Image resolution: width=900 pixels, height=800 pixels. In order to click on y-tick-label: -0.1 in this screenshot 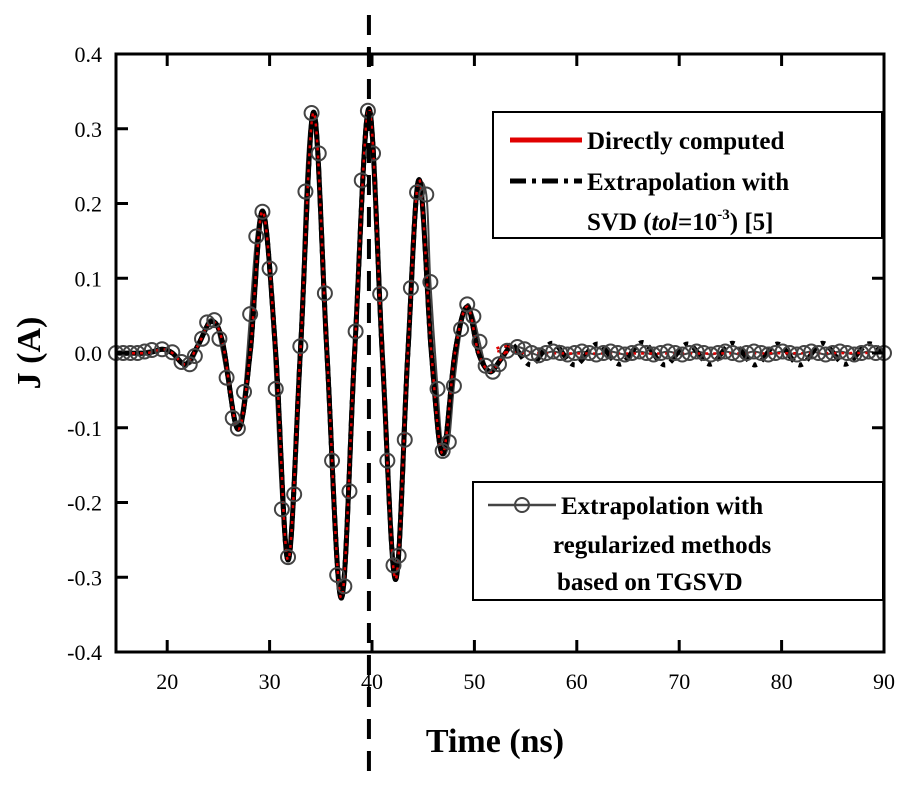, I will do `click(84, 428)`.